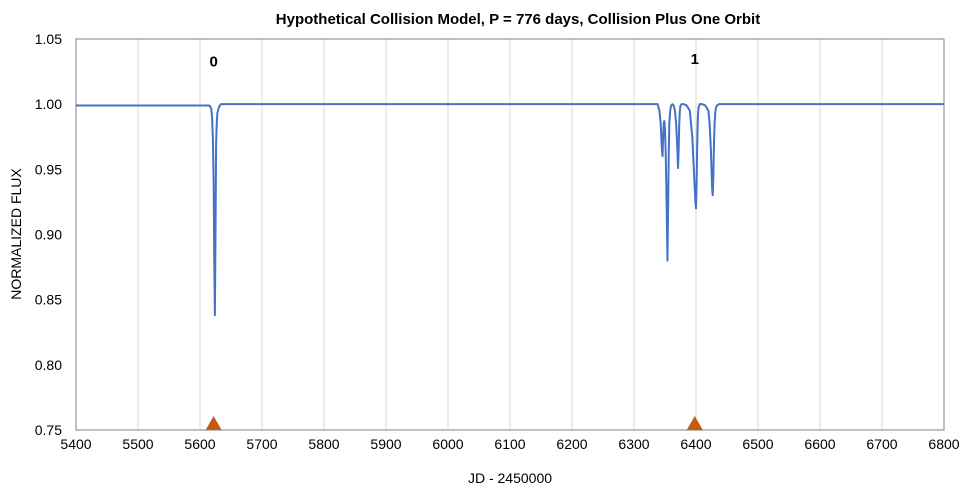 This screenshot has height=495, width=972. What do you see at coordinates (881, 444) in the screenshot?
I see `x-tick-label: 6700` at bounding box center [881, 444].